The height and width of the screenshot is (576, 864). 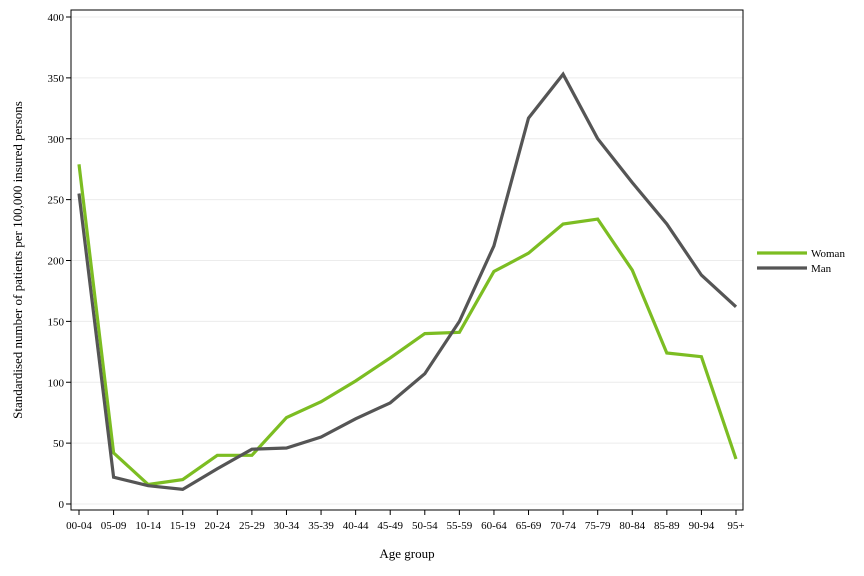 I want to click on x-tick-label: 20-24, so click(x=217, y=526).